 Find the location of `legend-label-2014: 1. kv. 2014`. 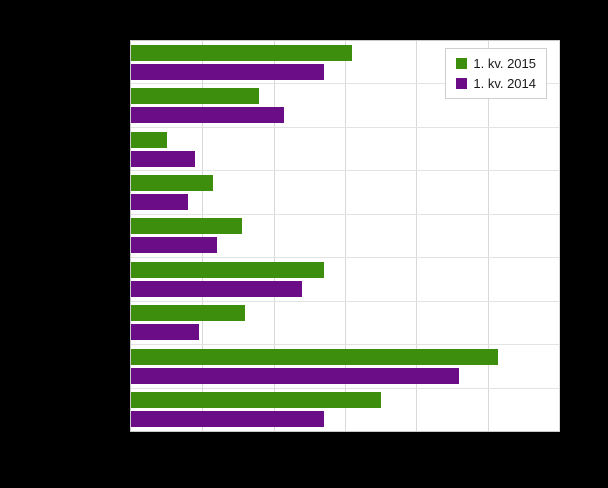

legend-label-2014: 1. kv. 2014 is located at coordinates (504, 83).